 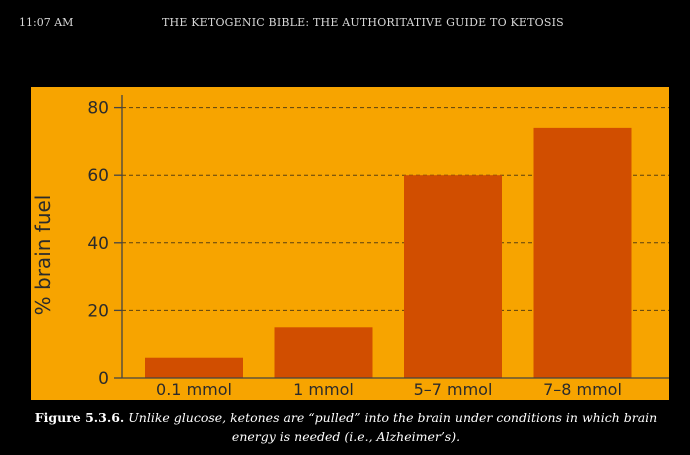 What do you see at coordinates (79, 417) in the screenshot?
I see `caption-lead: Figure 5.3.6.` at bounding box center [79, 417].